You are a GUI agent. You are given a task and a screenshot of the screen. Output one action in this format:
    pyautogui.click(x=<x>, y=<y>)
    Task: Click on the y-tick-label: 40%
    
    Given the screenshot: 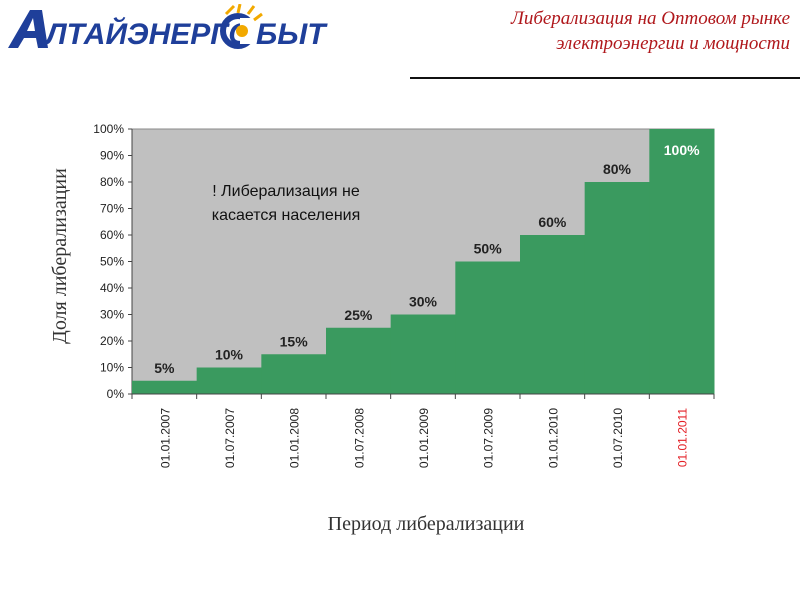 What is the action you would take?
    pyautogui.click(x=112, y=288)
    